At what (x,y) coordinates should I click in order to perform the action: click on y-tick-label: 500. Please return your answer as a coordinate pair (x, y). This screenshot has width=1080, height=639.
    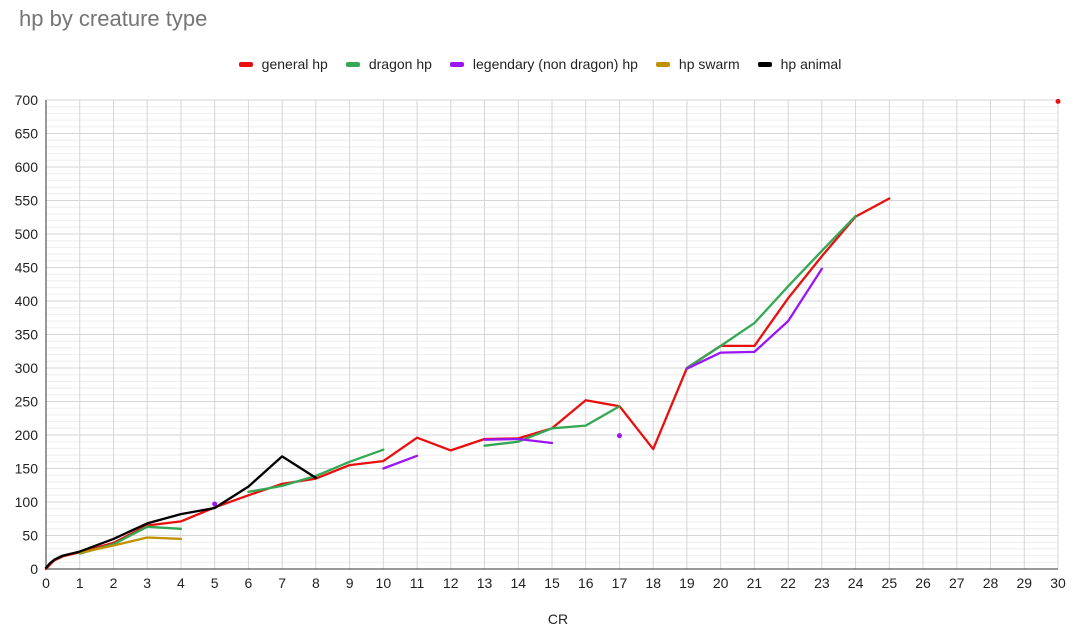
    Looking at the image, I should click on (27, 234).